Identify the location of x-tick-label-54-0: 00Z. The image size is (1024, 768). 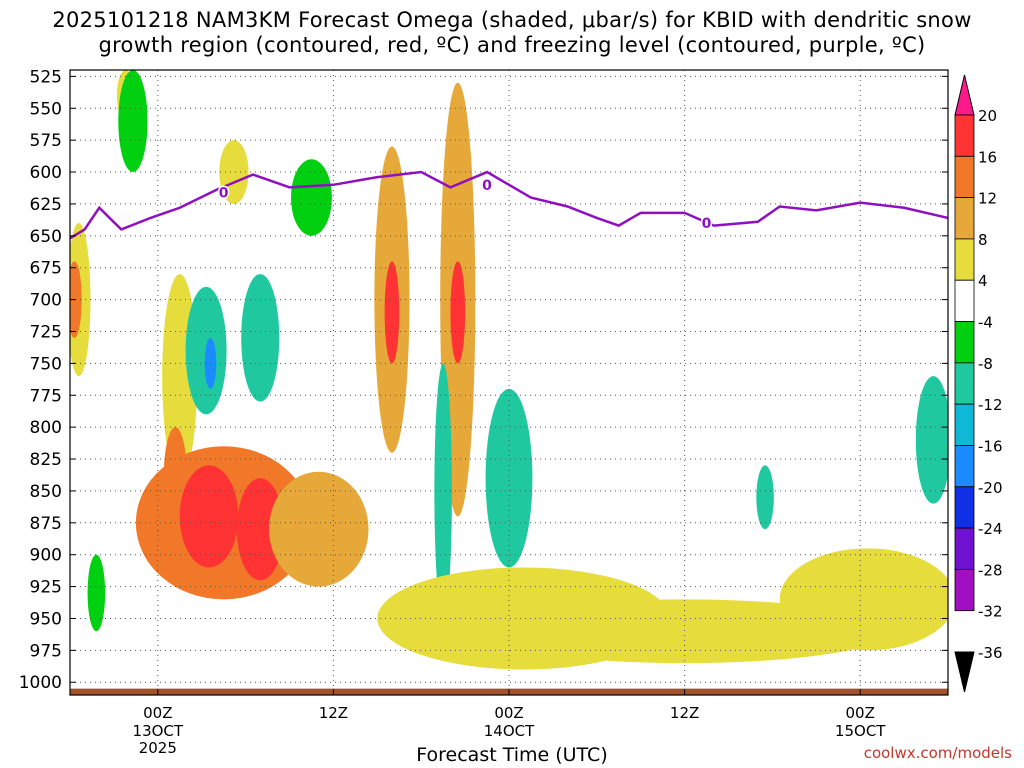
(860, 713).